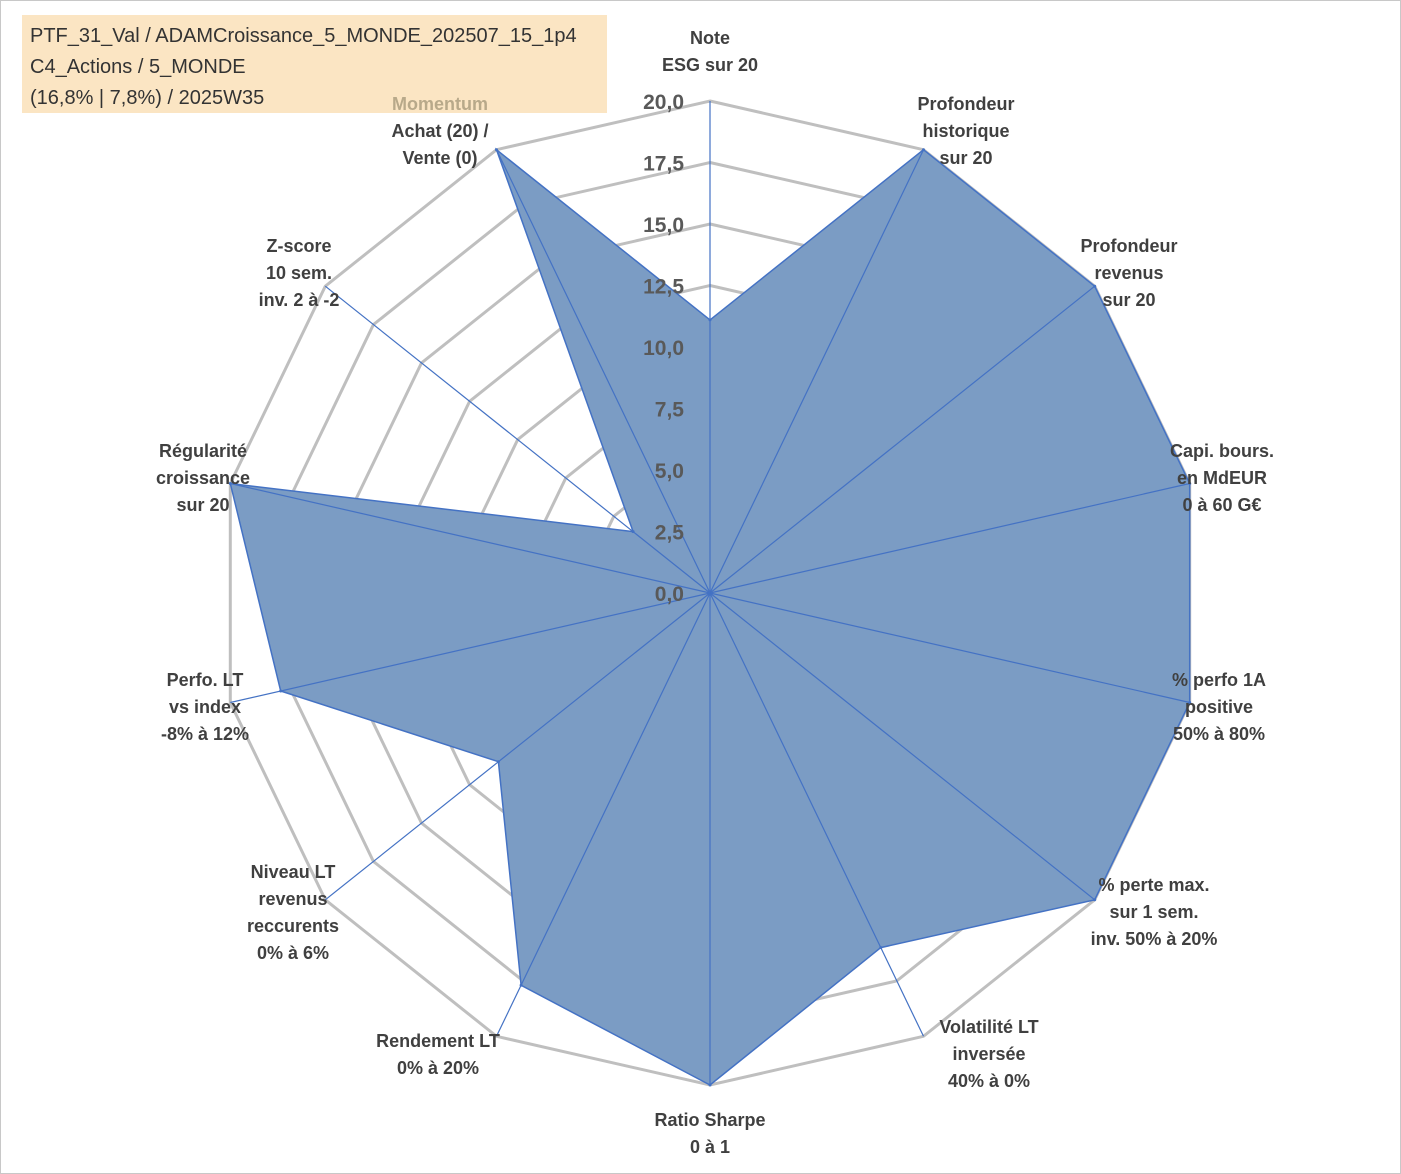 This screenshot has height=1174, width=1401. I want to click on axis-label-line: inv. 2 à -2, so click(299, 300).